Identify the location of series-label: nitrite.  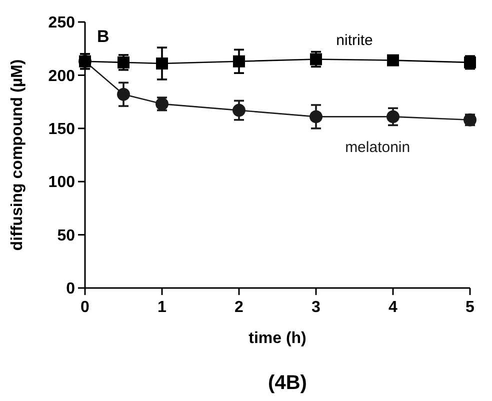
(354, 41).